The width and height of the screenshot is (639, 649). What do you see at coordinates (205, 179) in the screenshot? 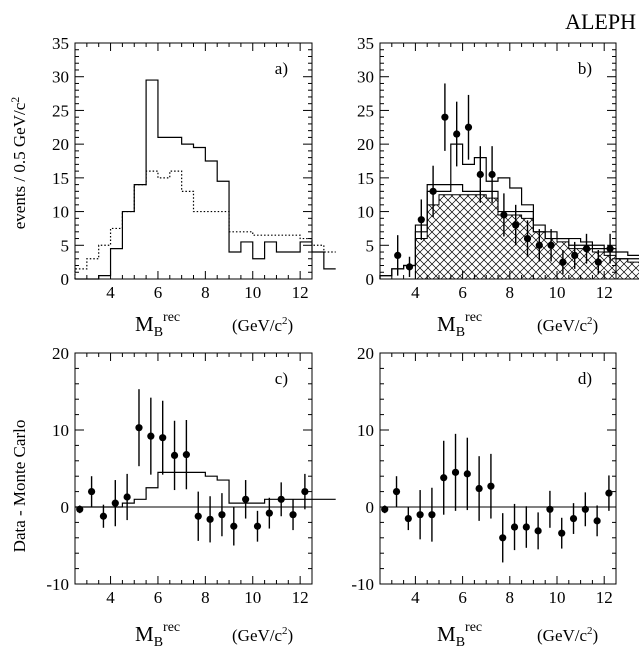
I see `panel-a-hist-solid` at bounding box center [205, 179].